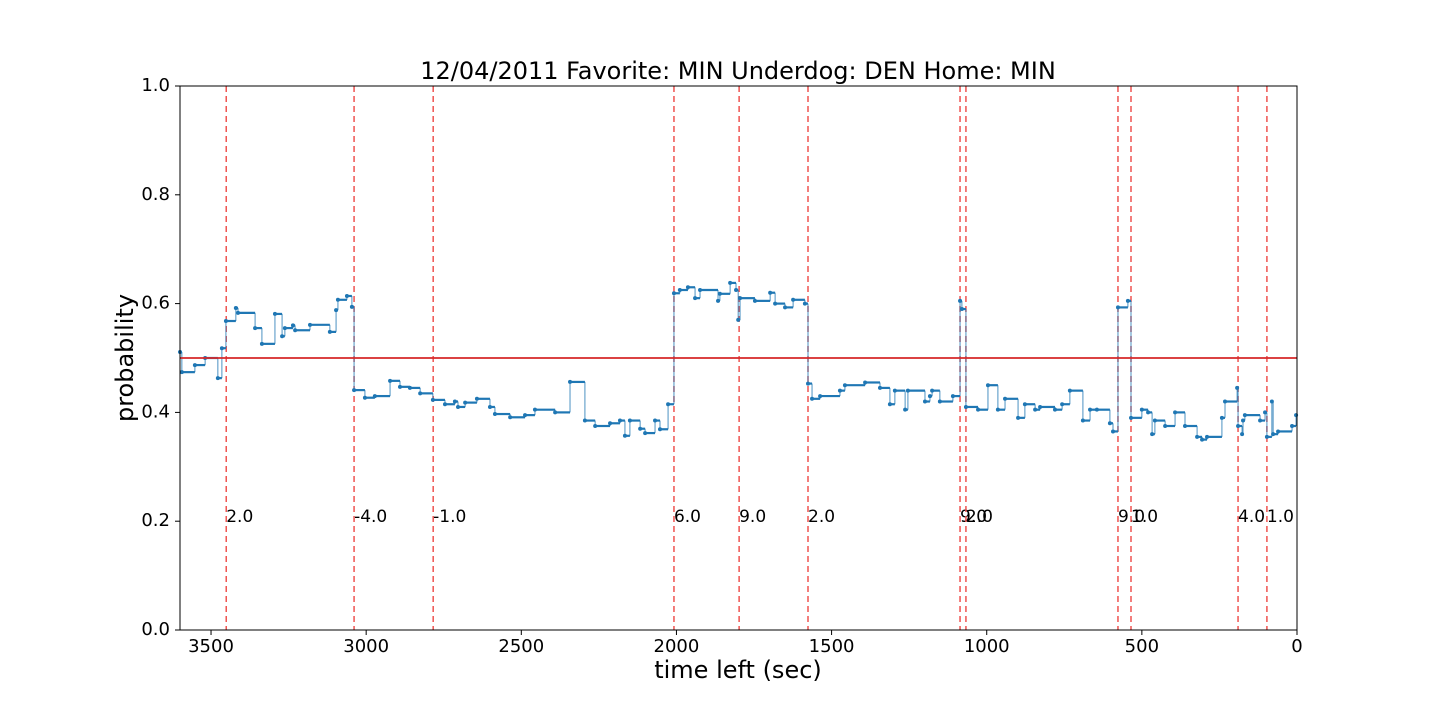  Describe the element at coordinates (155, 629) in the screenshot. I see `y-tick-label: 0.0` at that location.